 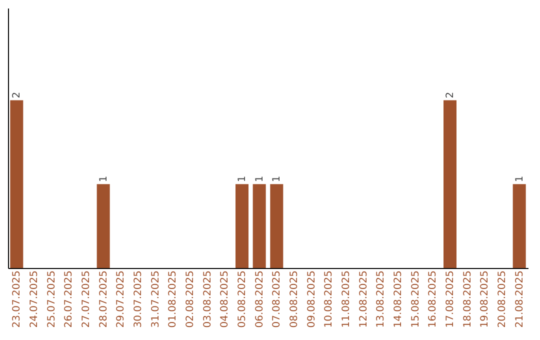 What do you see at coordinates (138, 299) in the screenshot?
I see `x-tick-label: 30.07.2025` at bounding box center [138, 299].